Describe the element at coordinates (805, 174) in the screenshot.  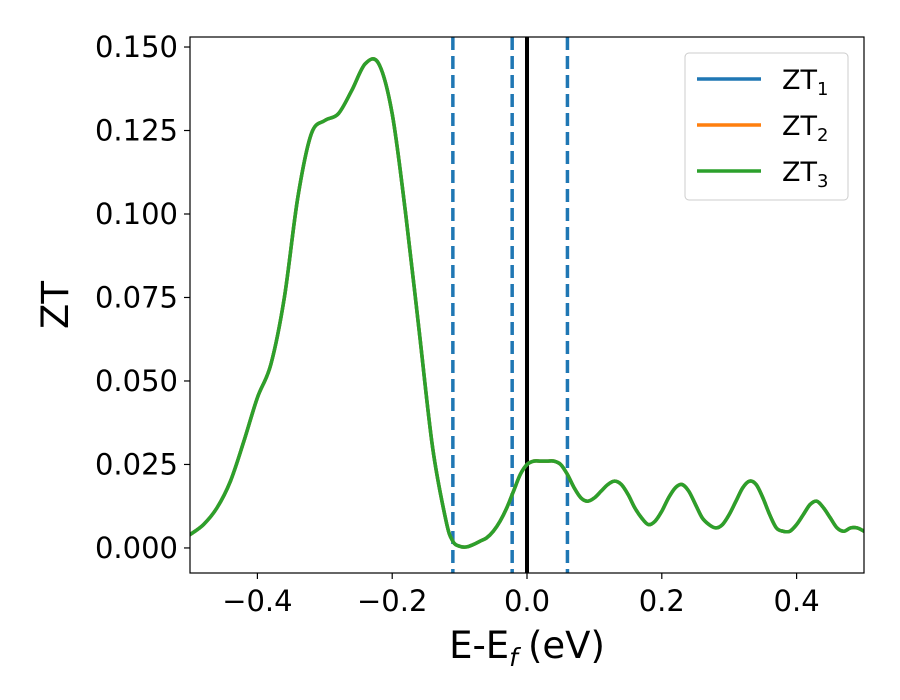
I see `legend-label-3: ZT3` at that location.